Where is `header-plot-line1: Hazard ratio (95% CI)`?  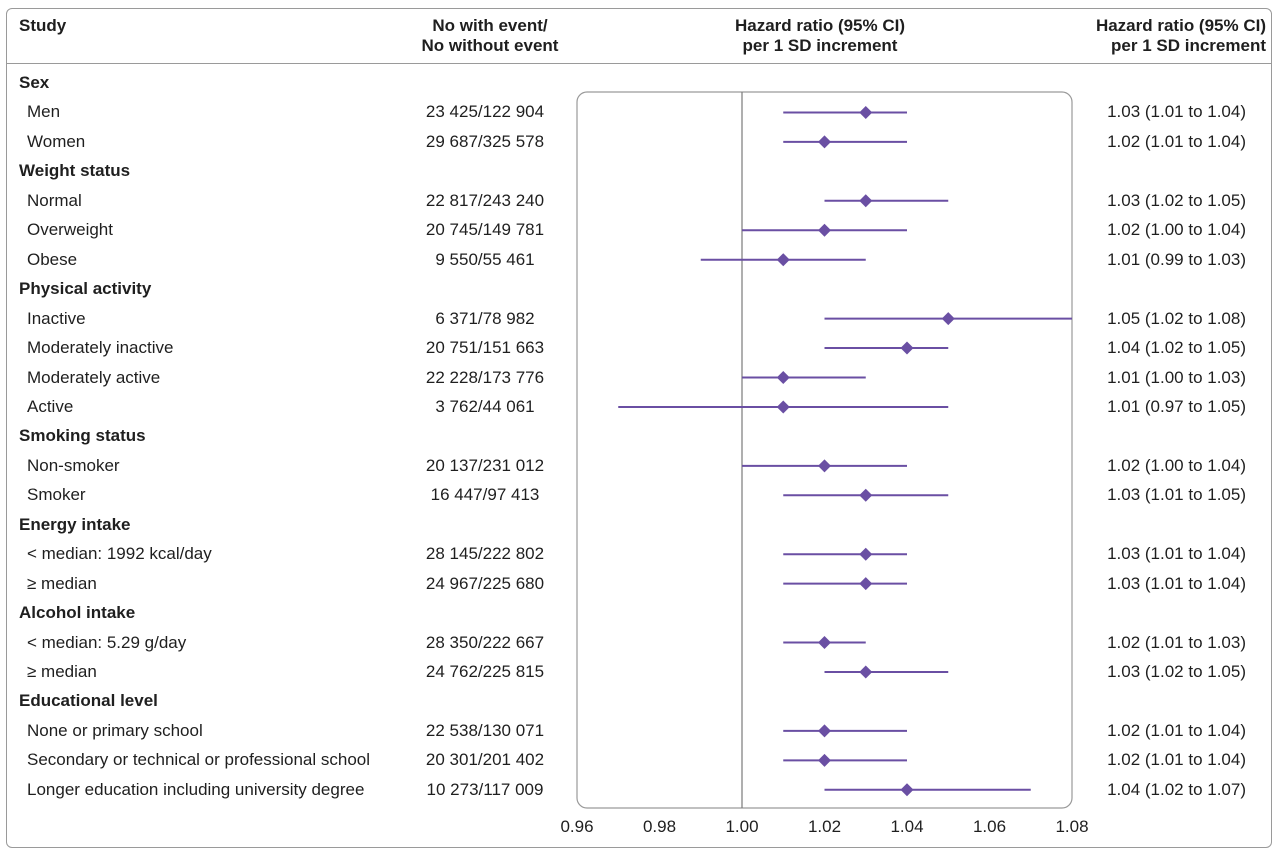 header-plot-line1: Hazard ratio (95% CI) is located at coordinates (820, 25).